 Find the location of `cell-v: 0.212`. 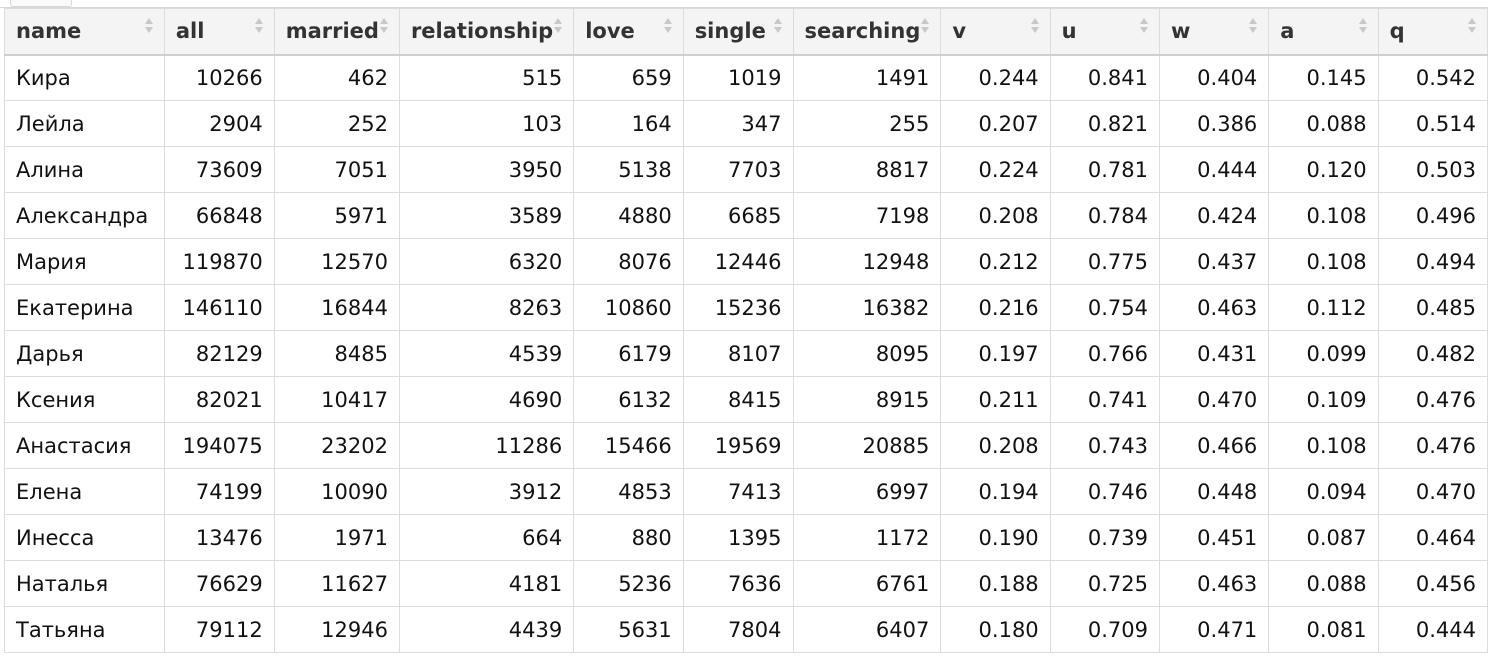

cell-v: 0.212 is located at coordinates (995, 261).